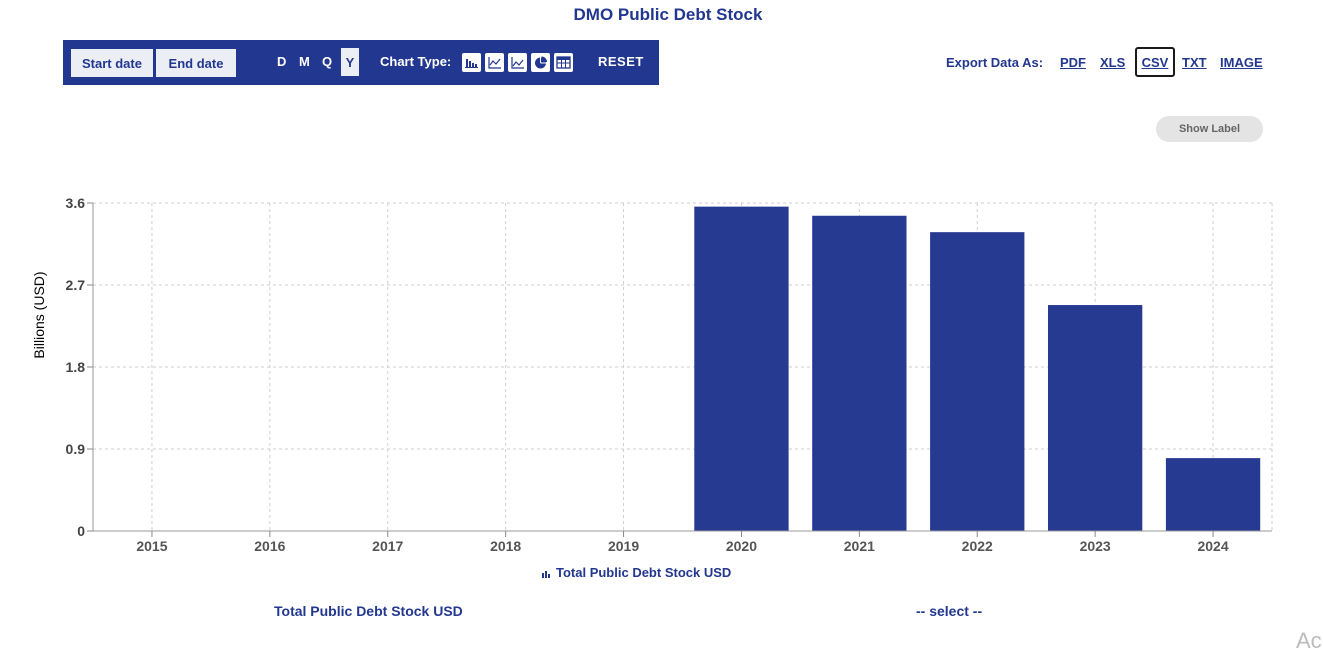 The width and height of the screenshot is (1323, 654). I want to click on export-pdf-link: PDF, so click(1073, 62).